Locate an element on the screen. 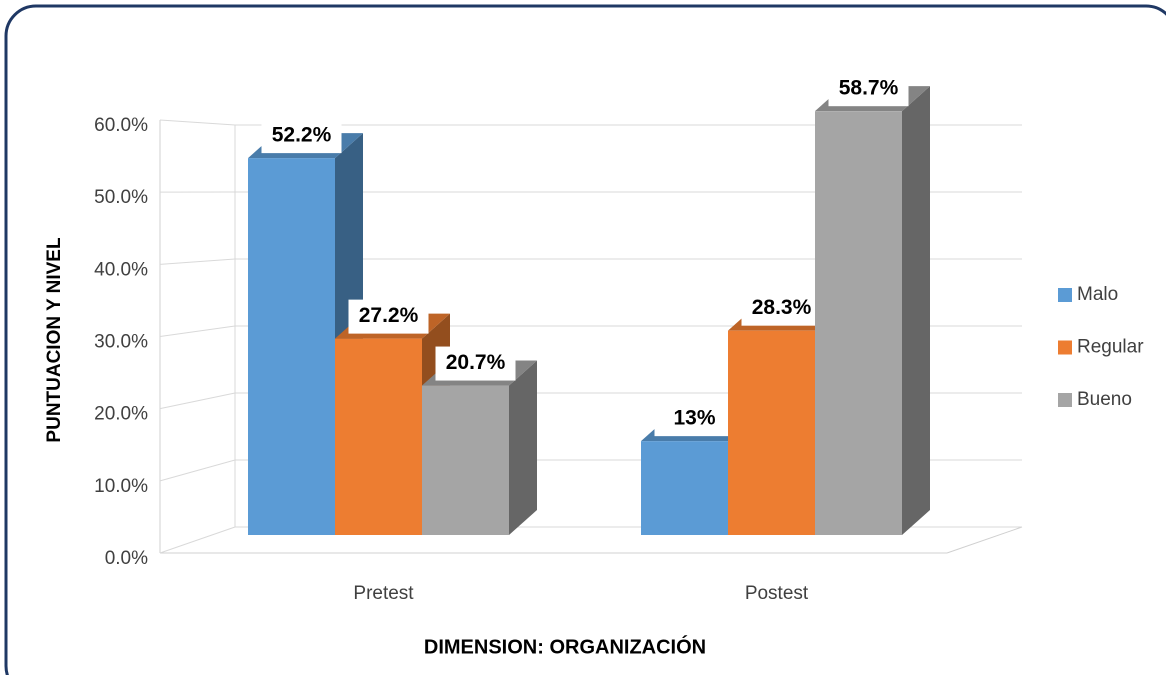  legend-label: Malo is located at coordinates (1097, 294).